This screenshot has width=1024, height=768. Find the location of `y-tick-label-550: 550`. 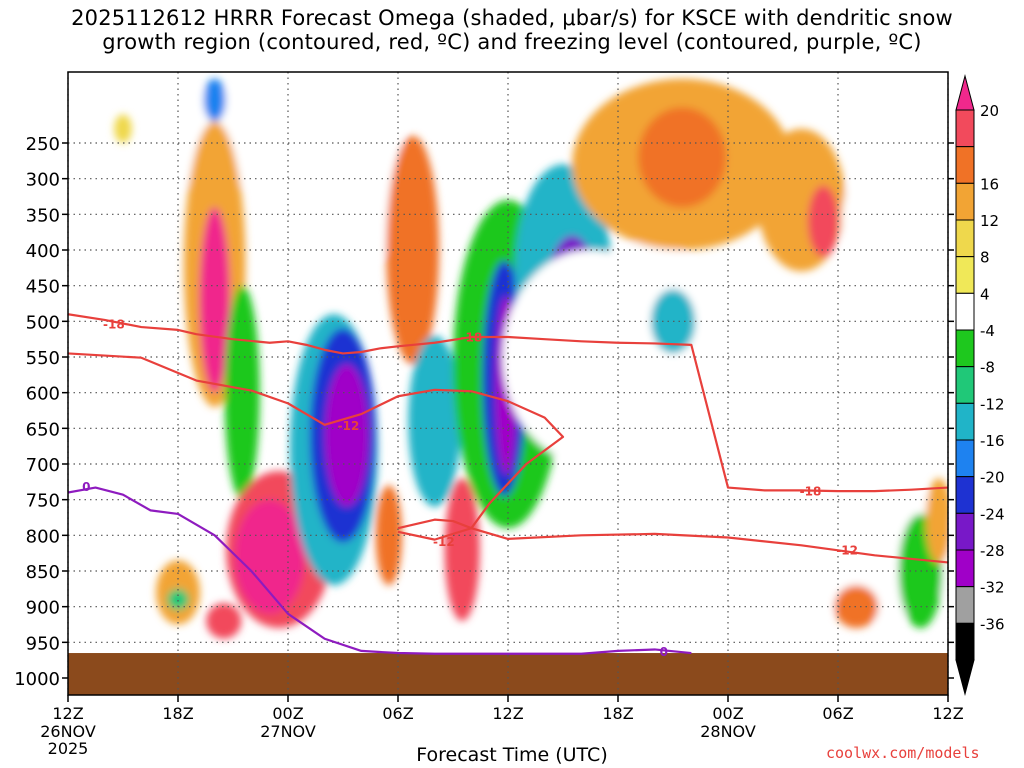

y-tick-label-550: 550 is located at coordinates (43, 358).